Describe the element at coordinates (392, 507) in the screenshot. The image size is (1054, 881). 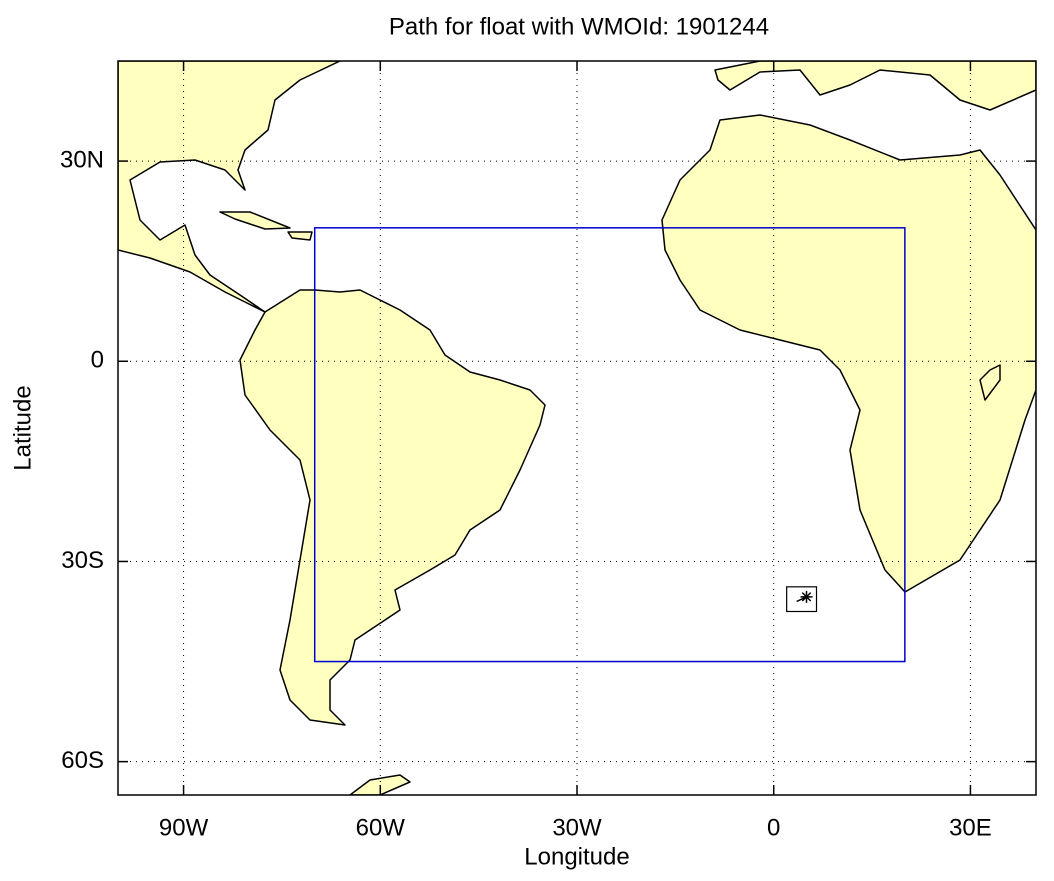
I see `south-america` at that location.